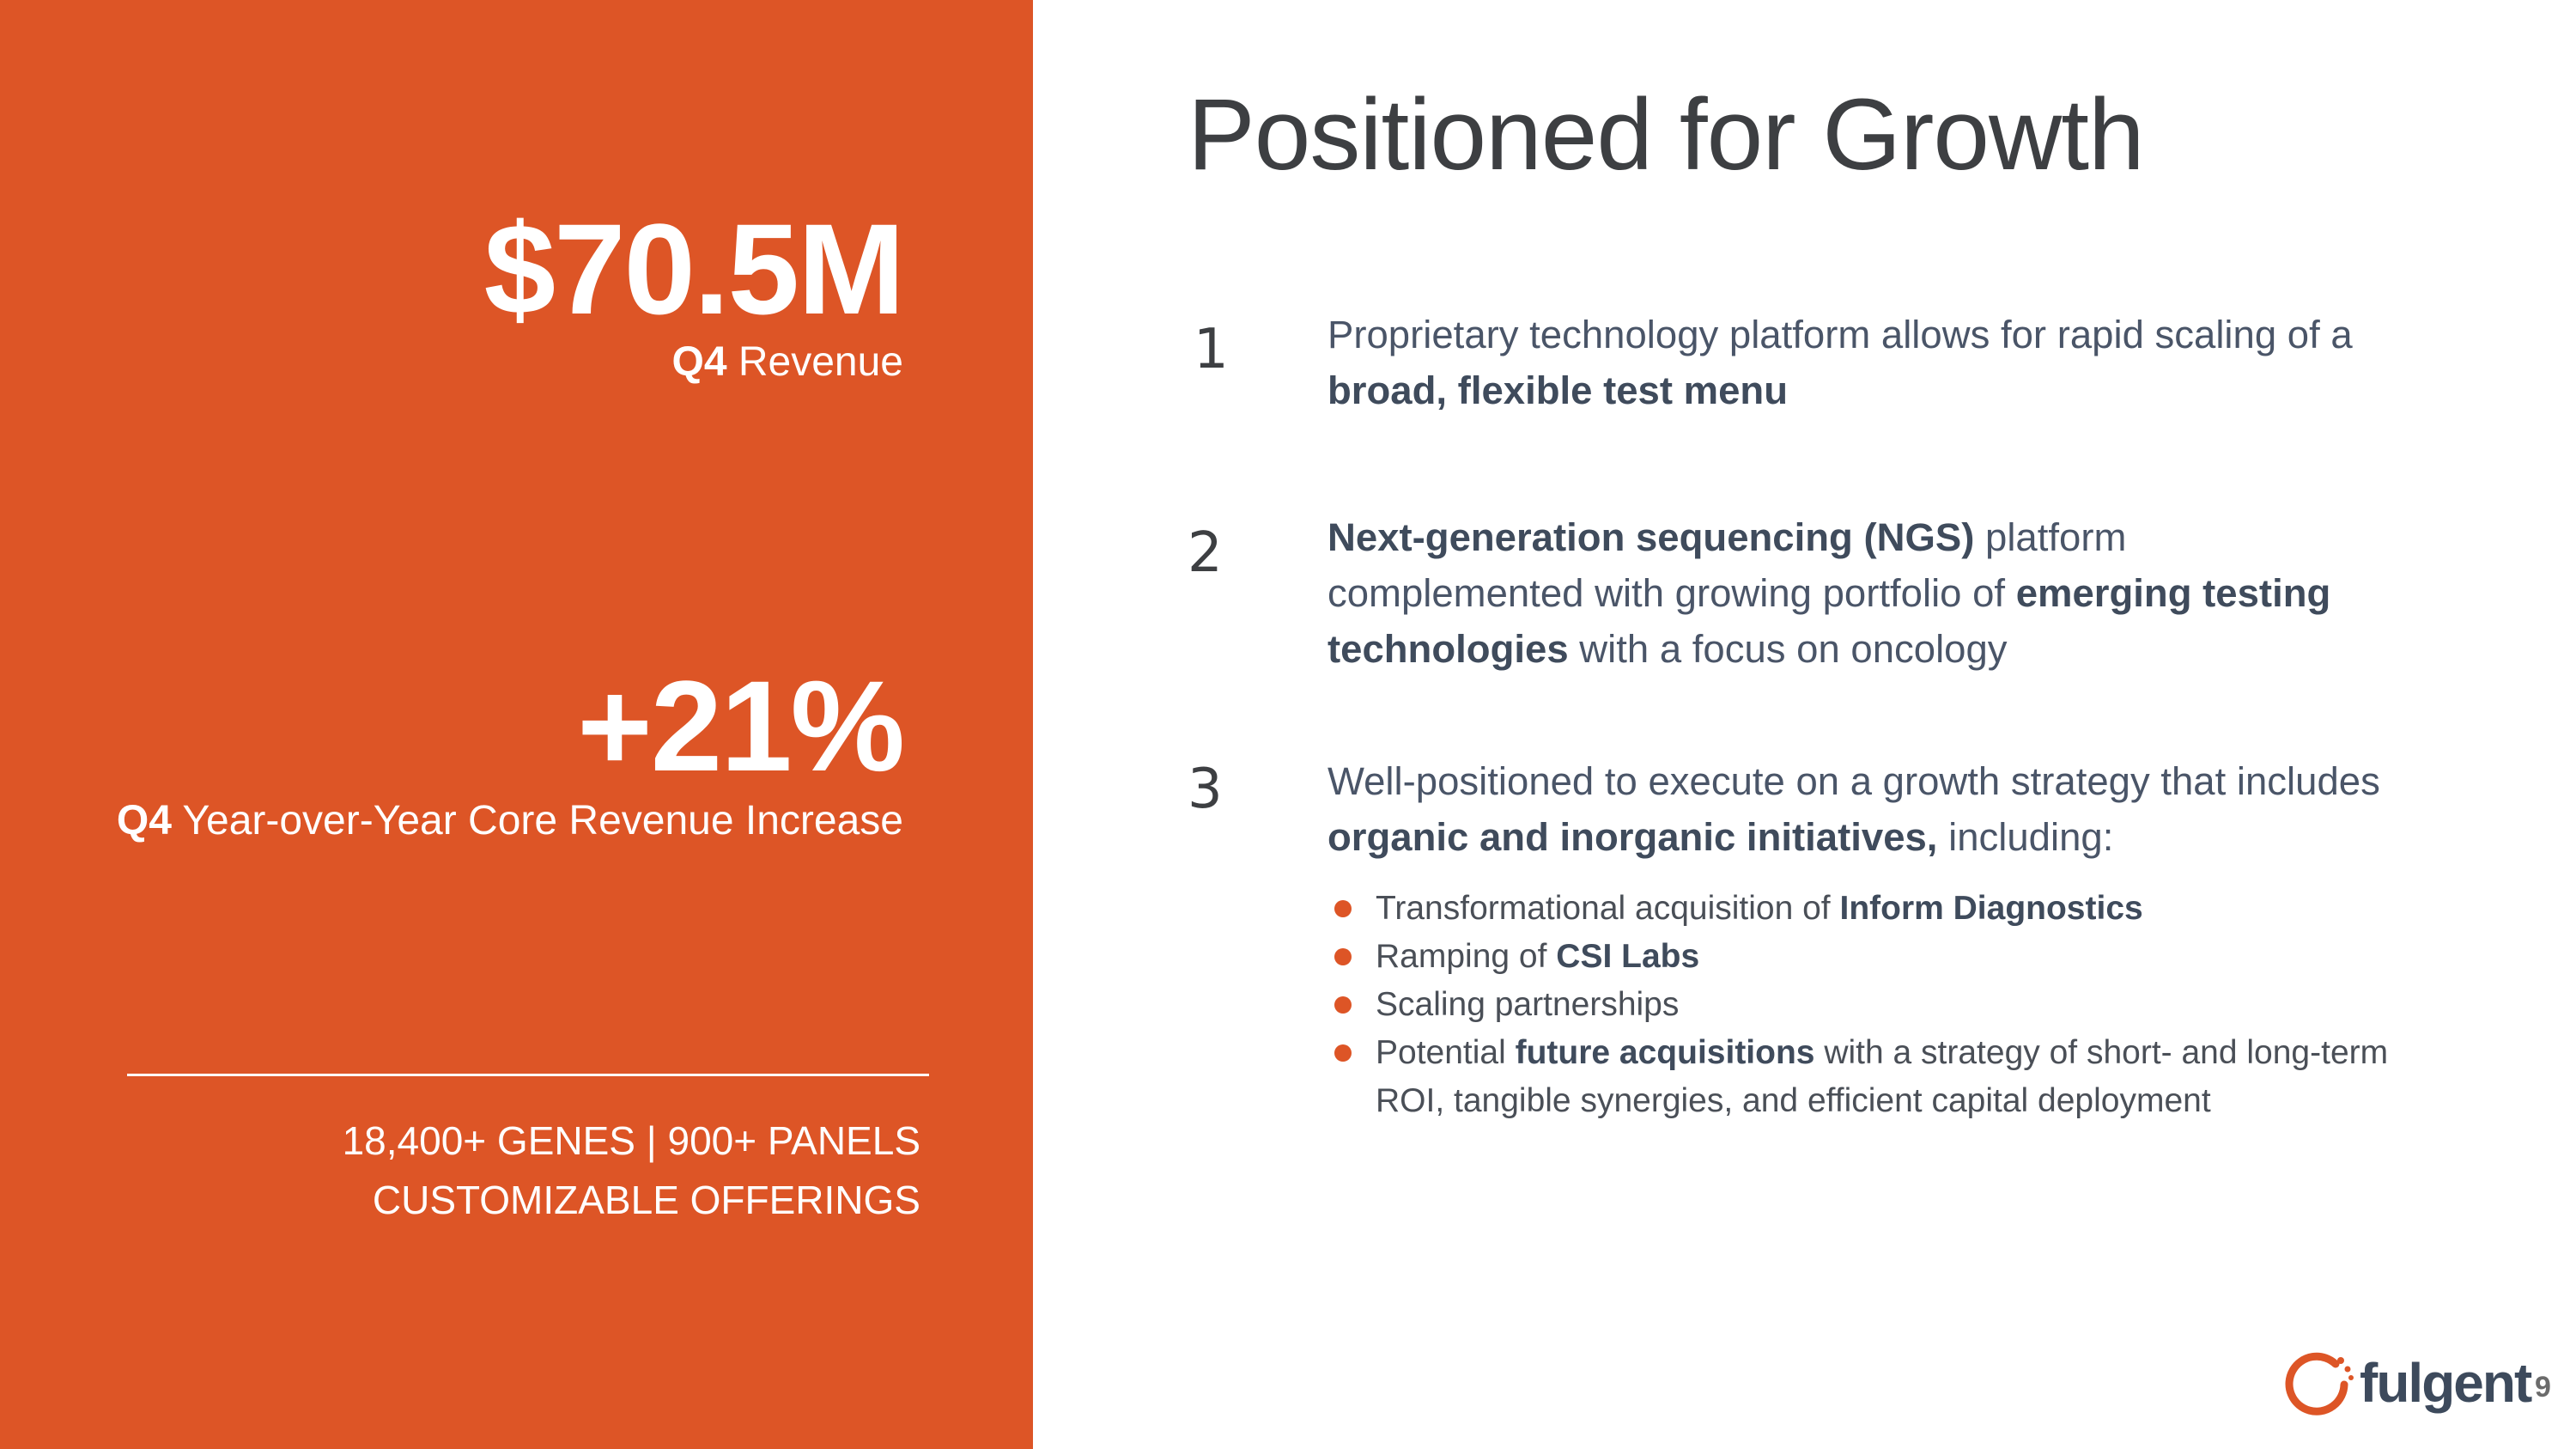  Describe the element at coordinates (1788, 649) in the screenshot. I see `point-2-text-part-2: with a focus on oncology` at that location.